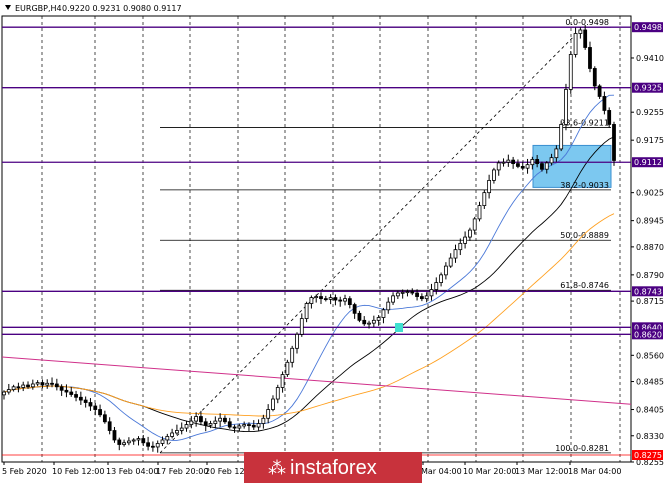  What do you see at coordinates (650, 355) in the screenshot?
I see `y-tick-label: 0.8560` at bounding box center [650, 355].